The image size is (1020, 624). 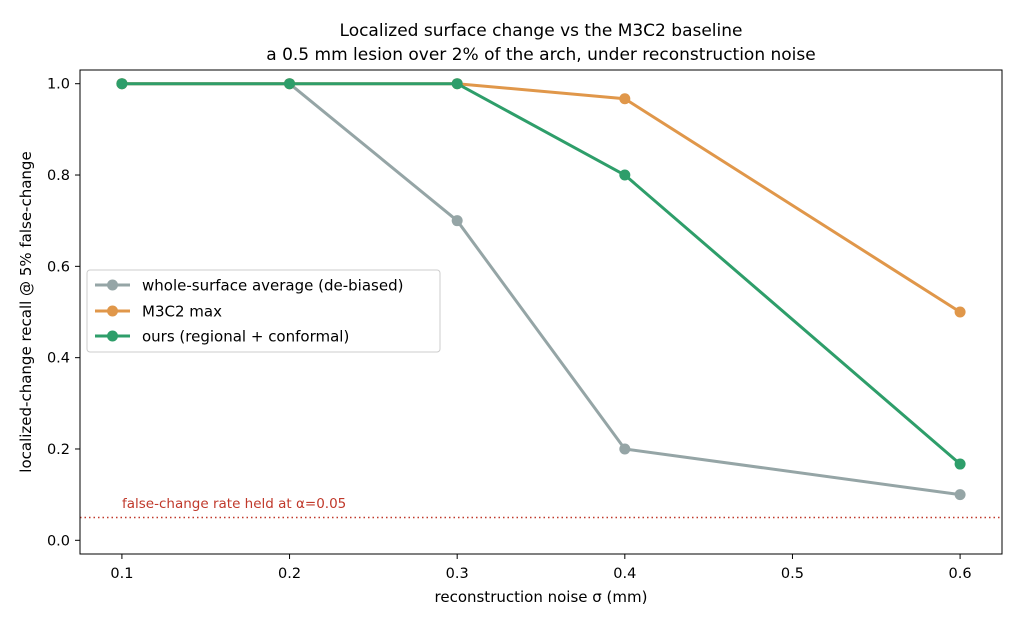 I want to click on x-axis-label: reconstruction noise σ (mm), so click(x=541, y=597).